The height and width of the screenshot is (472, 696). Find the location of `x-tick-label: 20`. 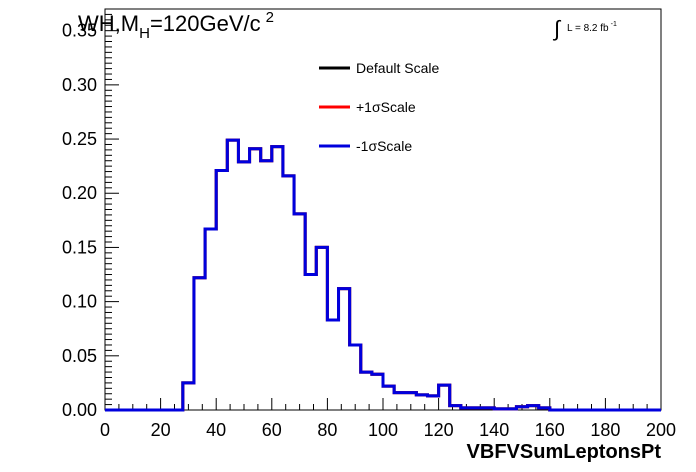

x-tick-label: 20 is located at coordinates (161, 430).